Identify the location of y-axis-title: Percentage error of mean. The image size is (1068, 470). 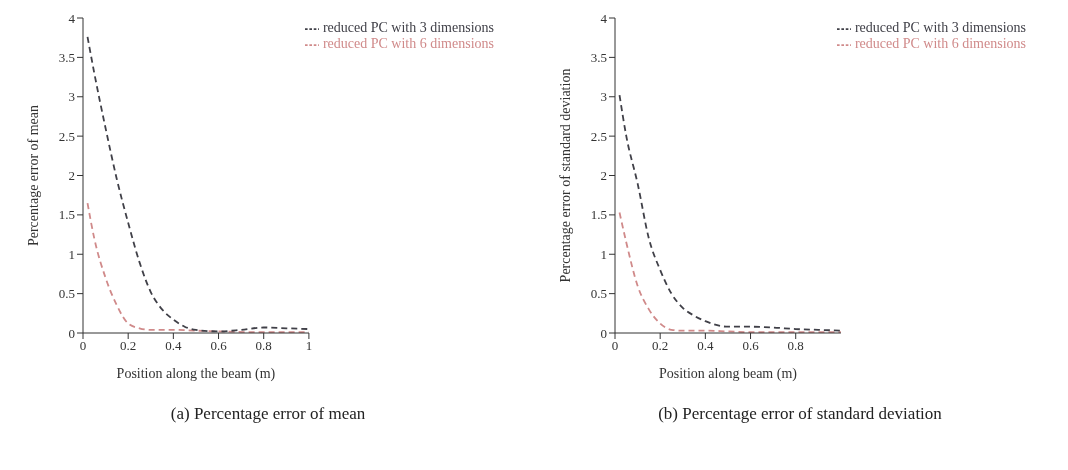
(33, 175).